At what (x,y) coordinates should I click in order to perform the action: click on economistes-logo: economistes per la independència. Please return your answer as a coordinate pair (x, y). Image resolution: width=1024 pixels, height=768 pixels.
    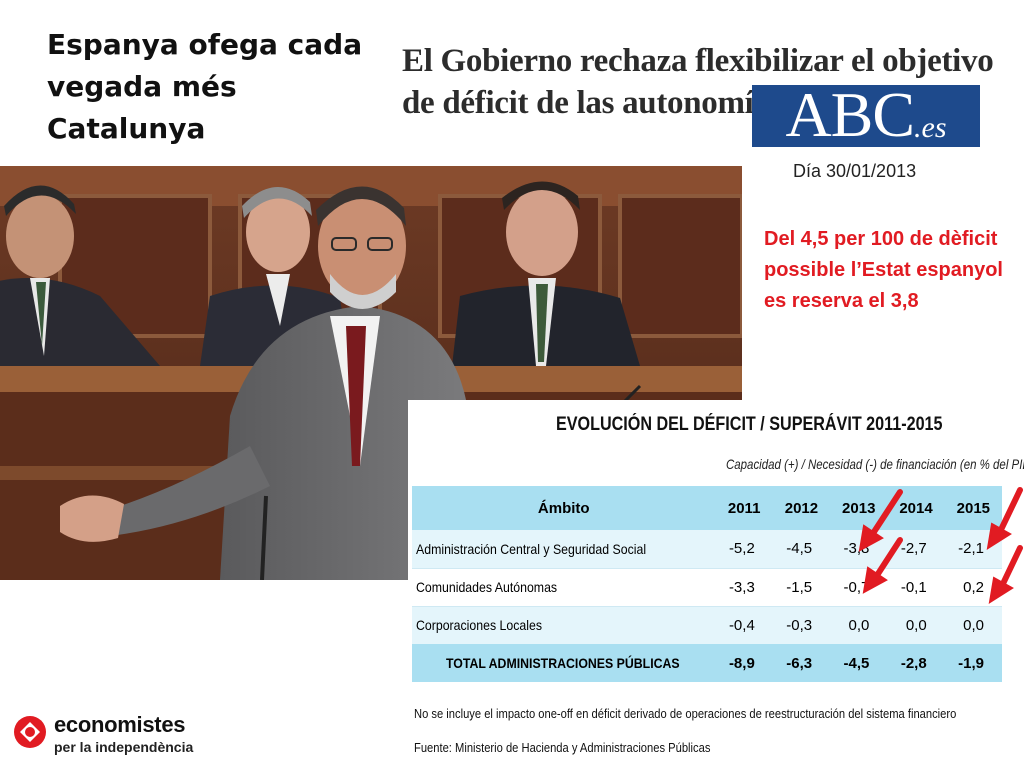
    Looking at the image, I should click on (112, 736).